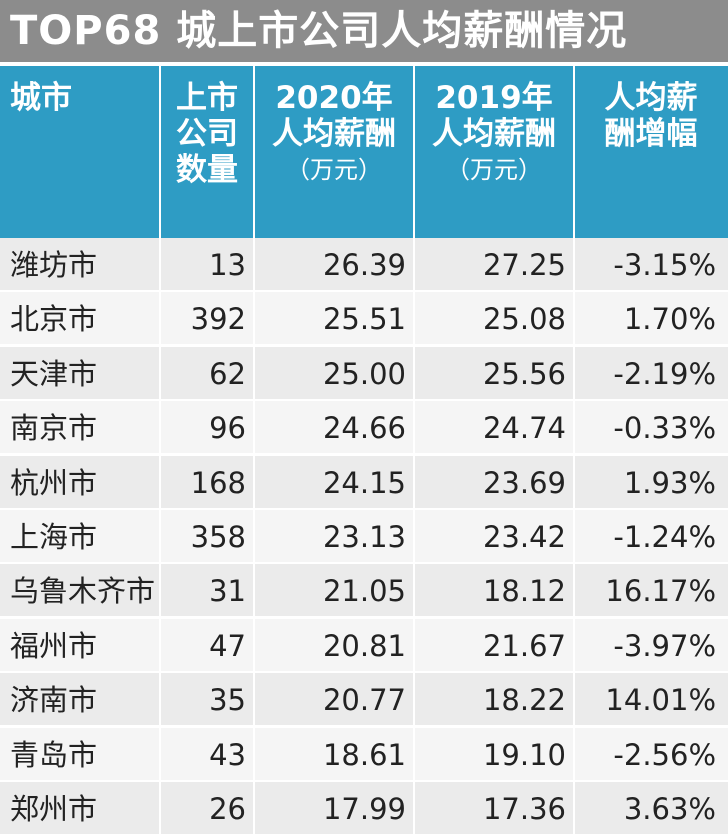 The height and width of the screenshot is (836, 728). I want to click on header-growth: 人均薪 酬增幅, so click(651, 152).